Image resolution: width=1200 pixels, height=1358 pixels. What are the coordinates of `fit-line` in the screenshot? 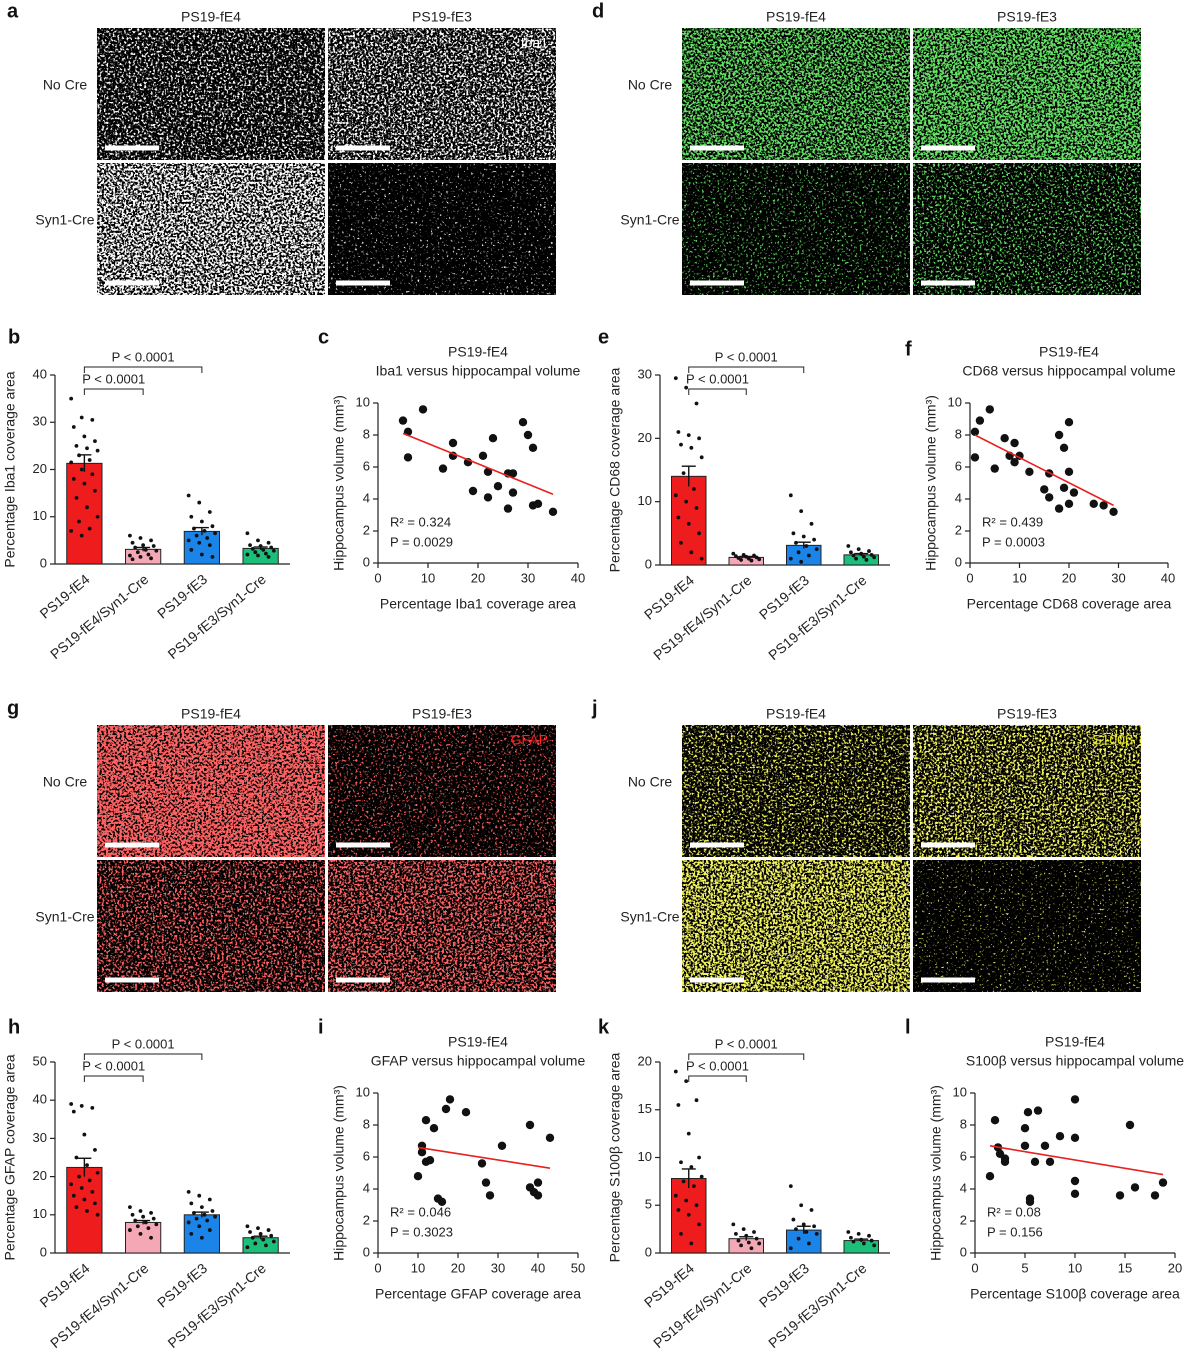 It's located at (1076, 1160).